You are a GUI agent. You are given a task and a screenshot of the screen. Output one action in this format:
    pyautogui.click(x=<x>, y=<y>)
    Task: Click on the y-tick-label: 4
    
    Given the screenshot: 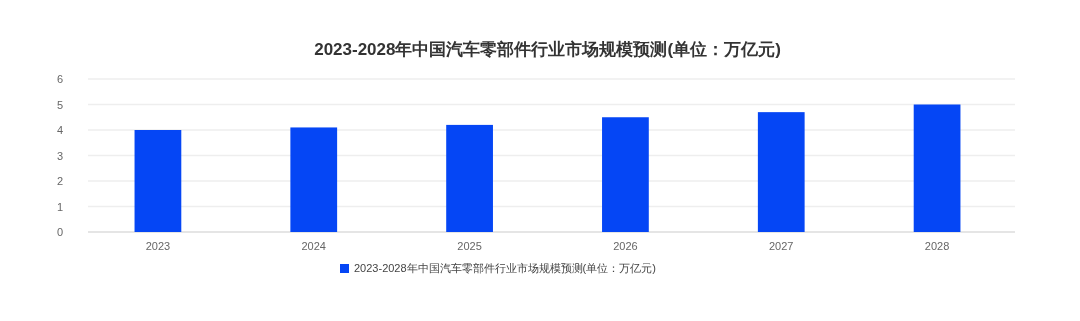 What is the action you would take?
    pyautogui.click(x=60, y=130)
    